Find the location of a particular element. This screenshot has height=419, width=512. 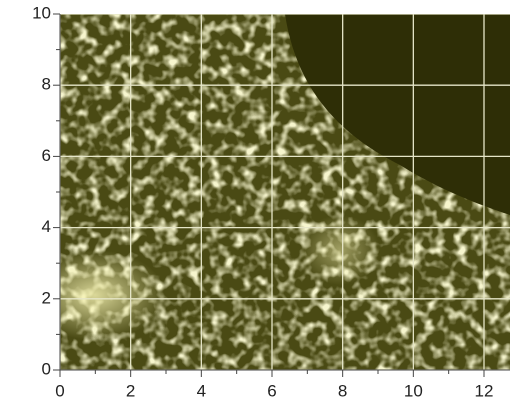

y-tick-label: 10 is located at coordinates (41, 12).